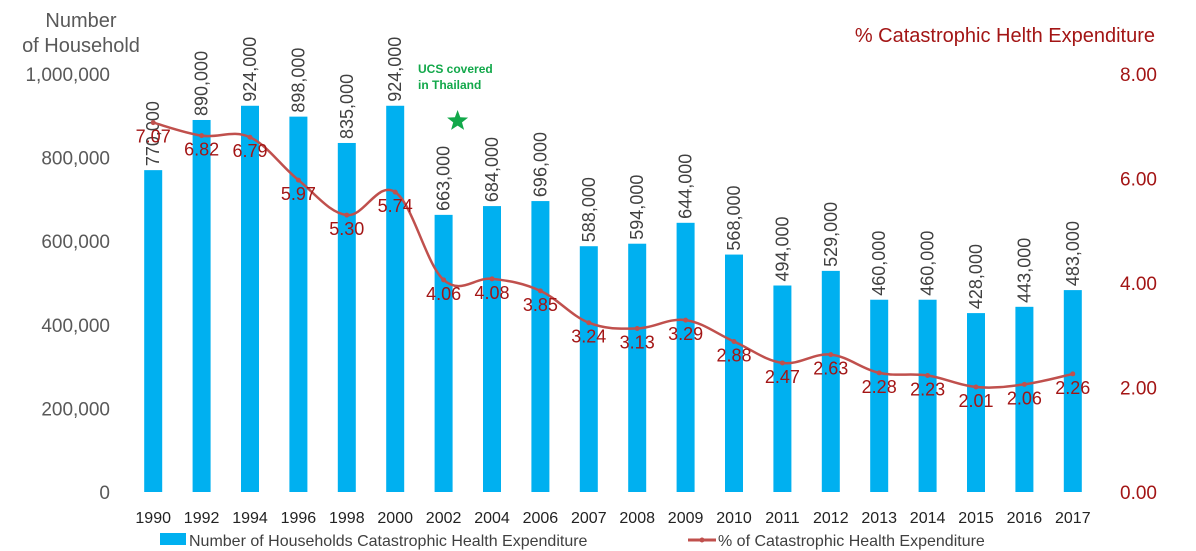 The height and width of the screenshot is (551, 1196). Describe the element at coordinates (541, 518) in the screenshot. I see `x-tick-label: 2006` at that location.